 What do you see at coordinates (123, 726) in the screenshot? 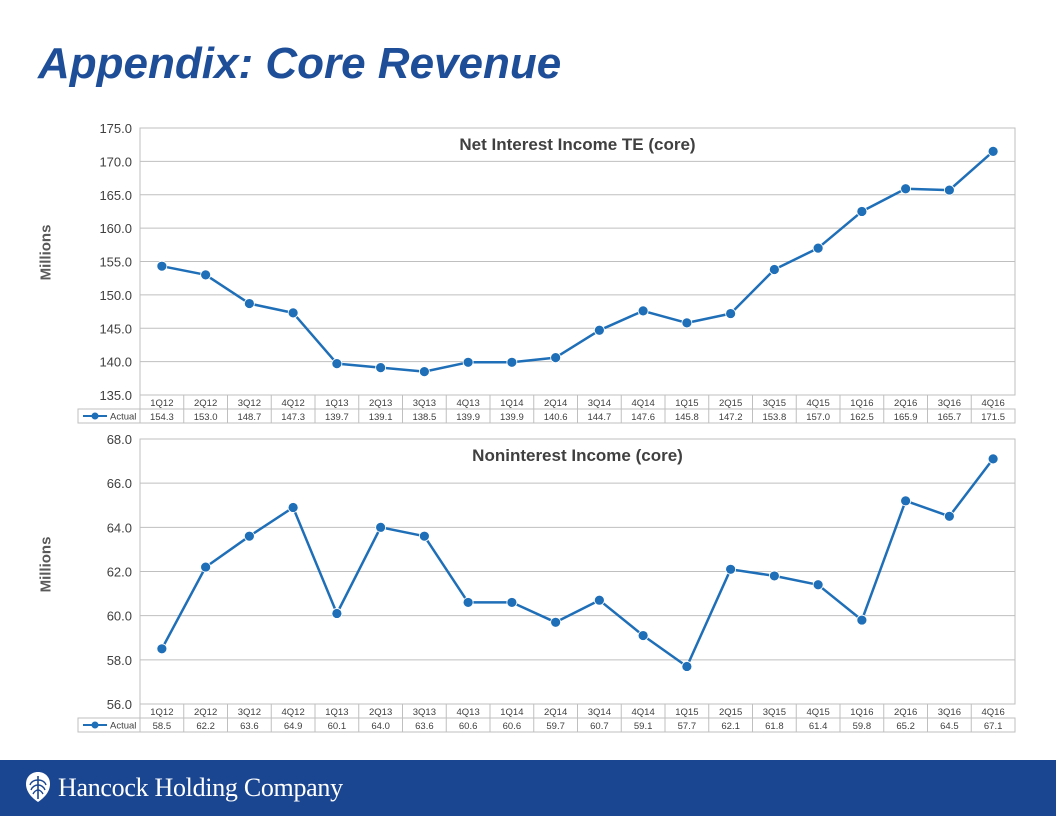
I see `chart-2-legend-label: Actual` at bounding box center [123, 726].